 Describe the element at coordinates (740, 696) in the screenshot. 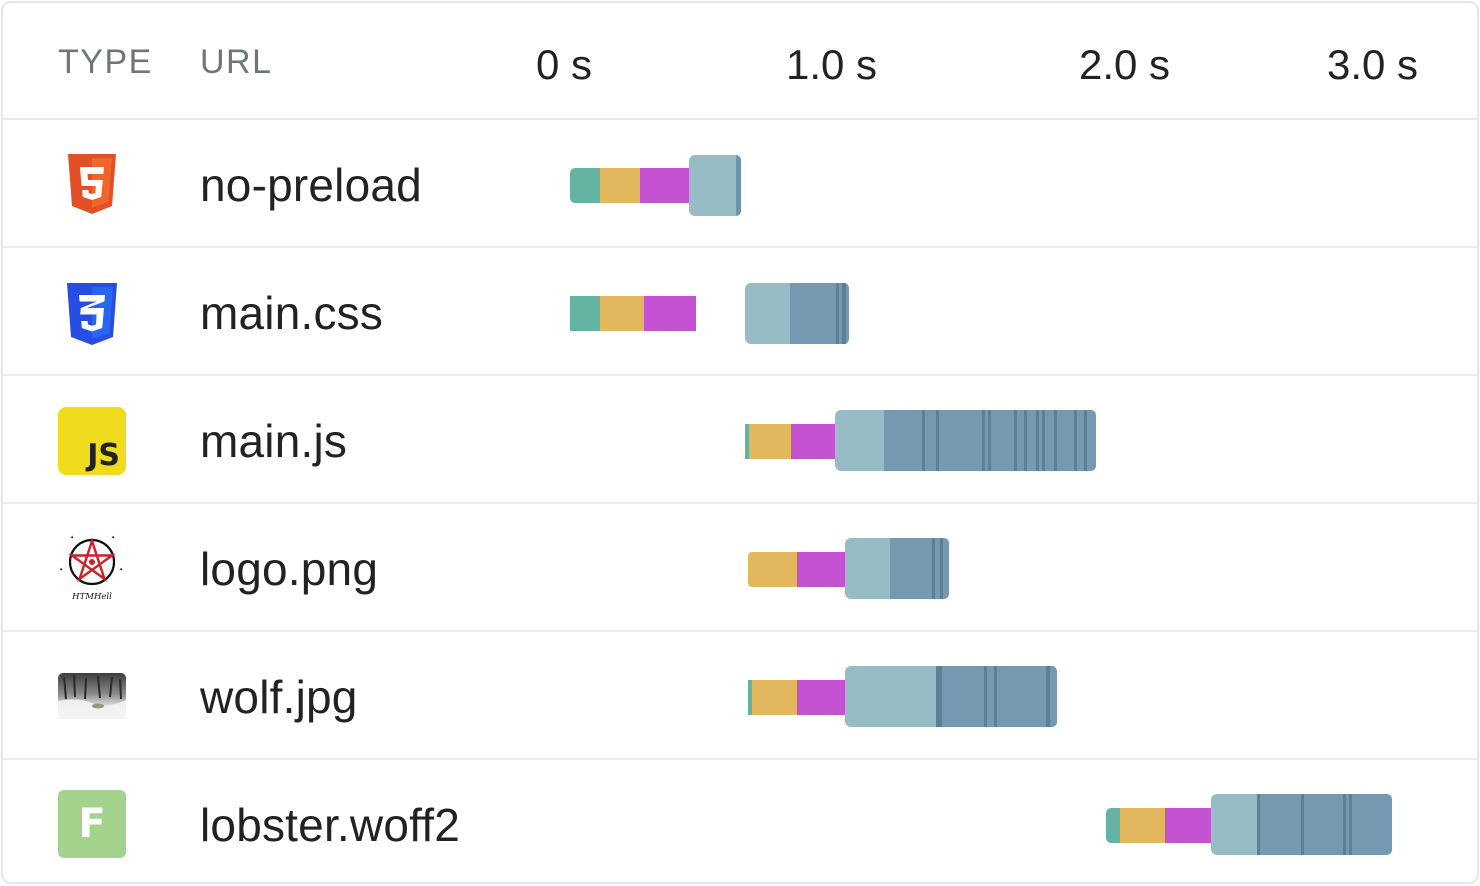

I see `request-row: wolf.jpg` at that location.